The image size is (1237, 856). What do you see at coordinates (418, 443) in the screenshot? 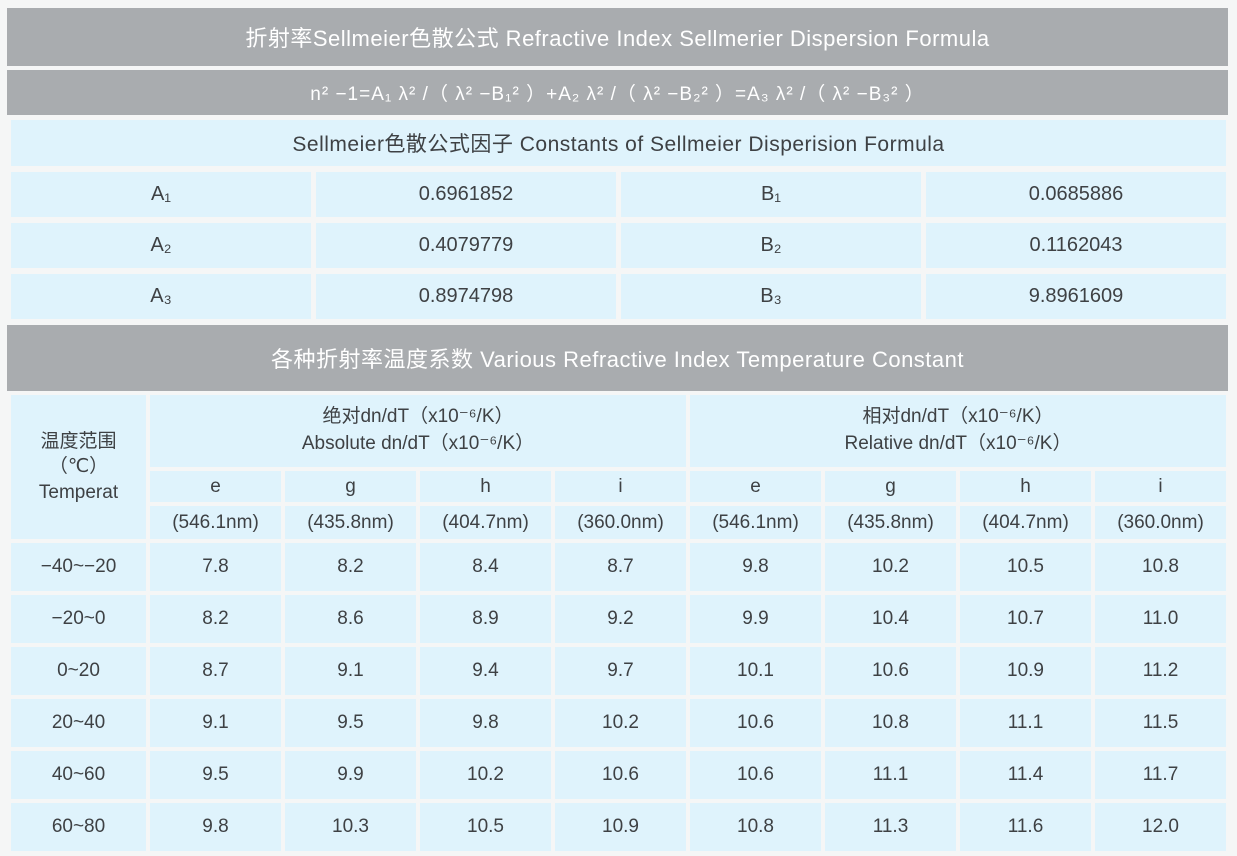
I see `absolute-header-en: Absolute dn/dT（x10⁻⁶/K）` at bounding box center [418, 443].